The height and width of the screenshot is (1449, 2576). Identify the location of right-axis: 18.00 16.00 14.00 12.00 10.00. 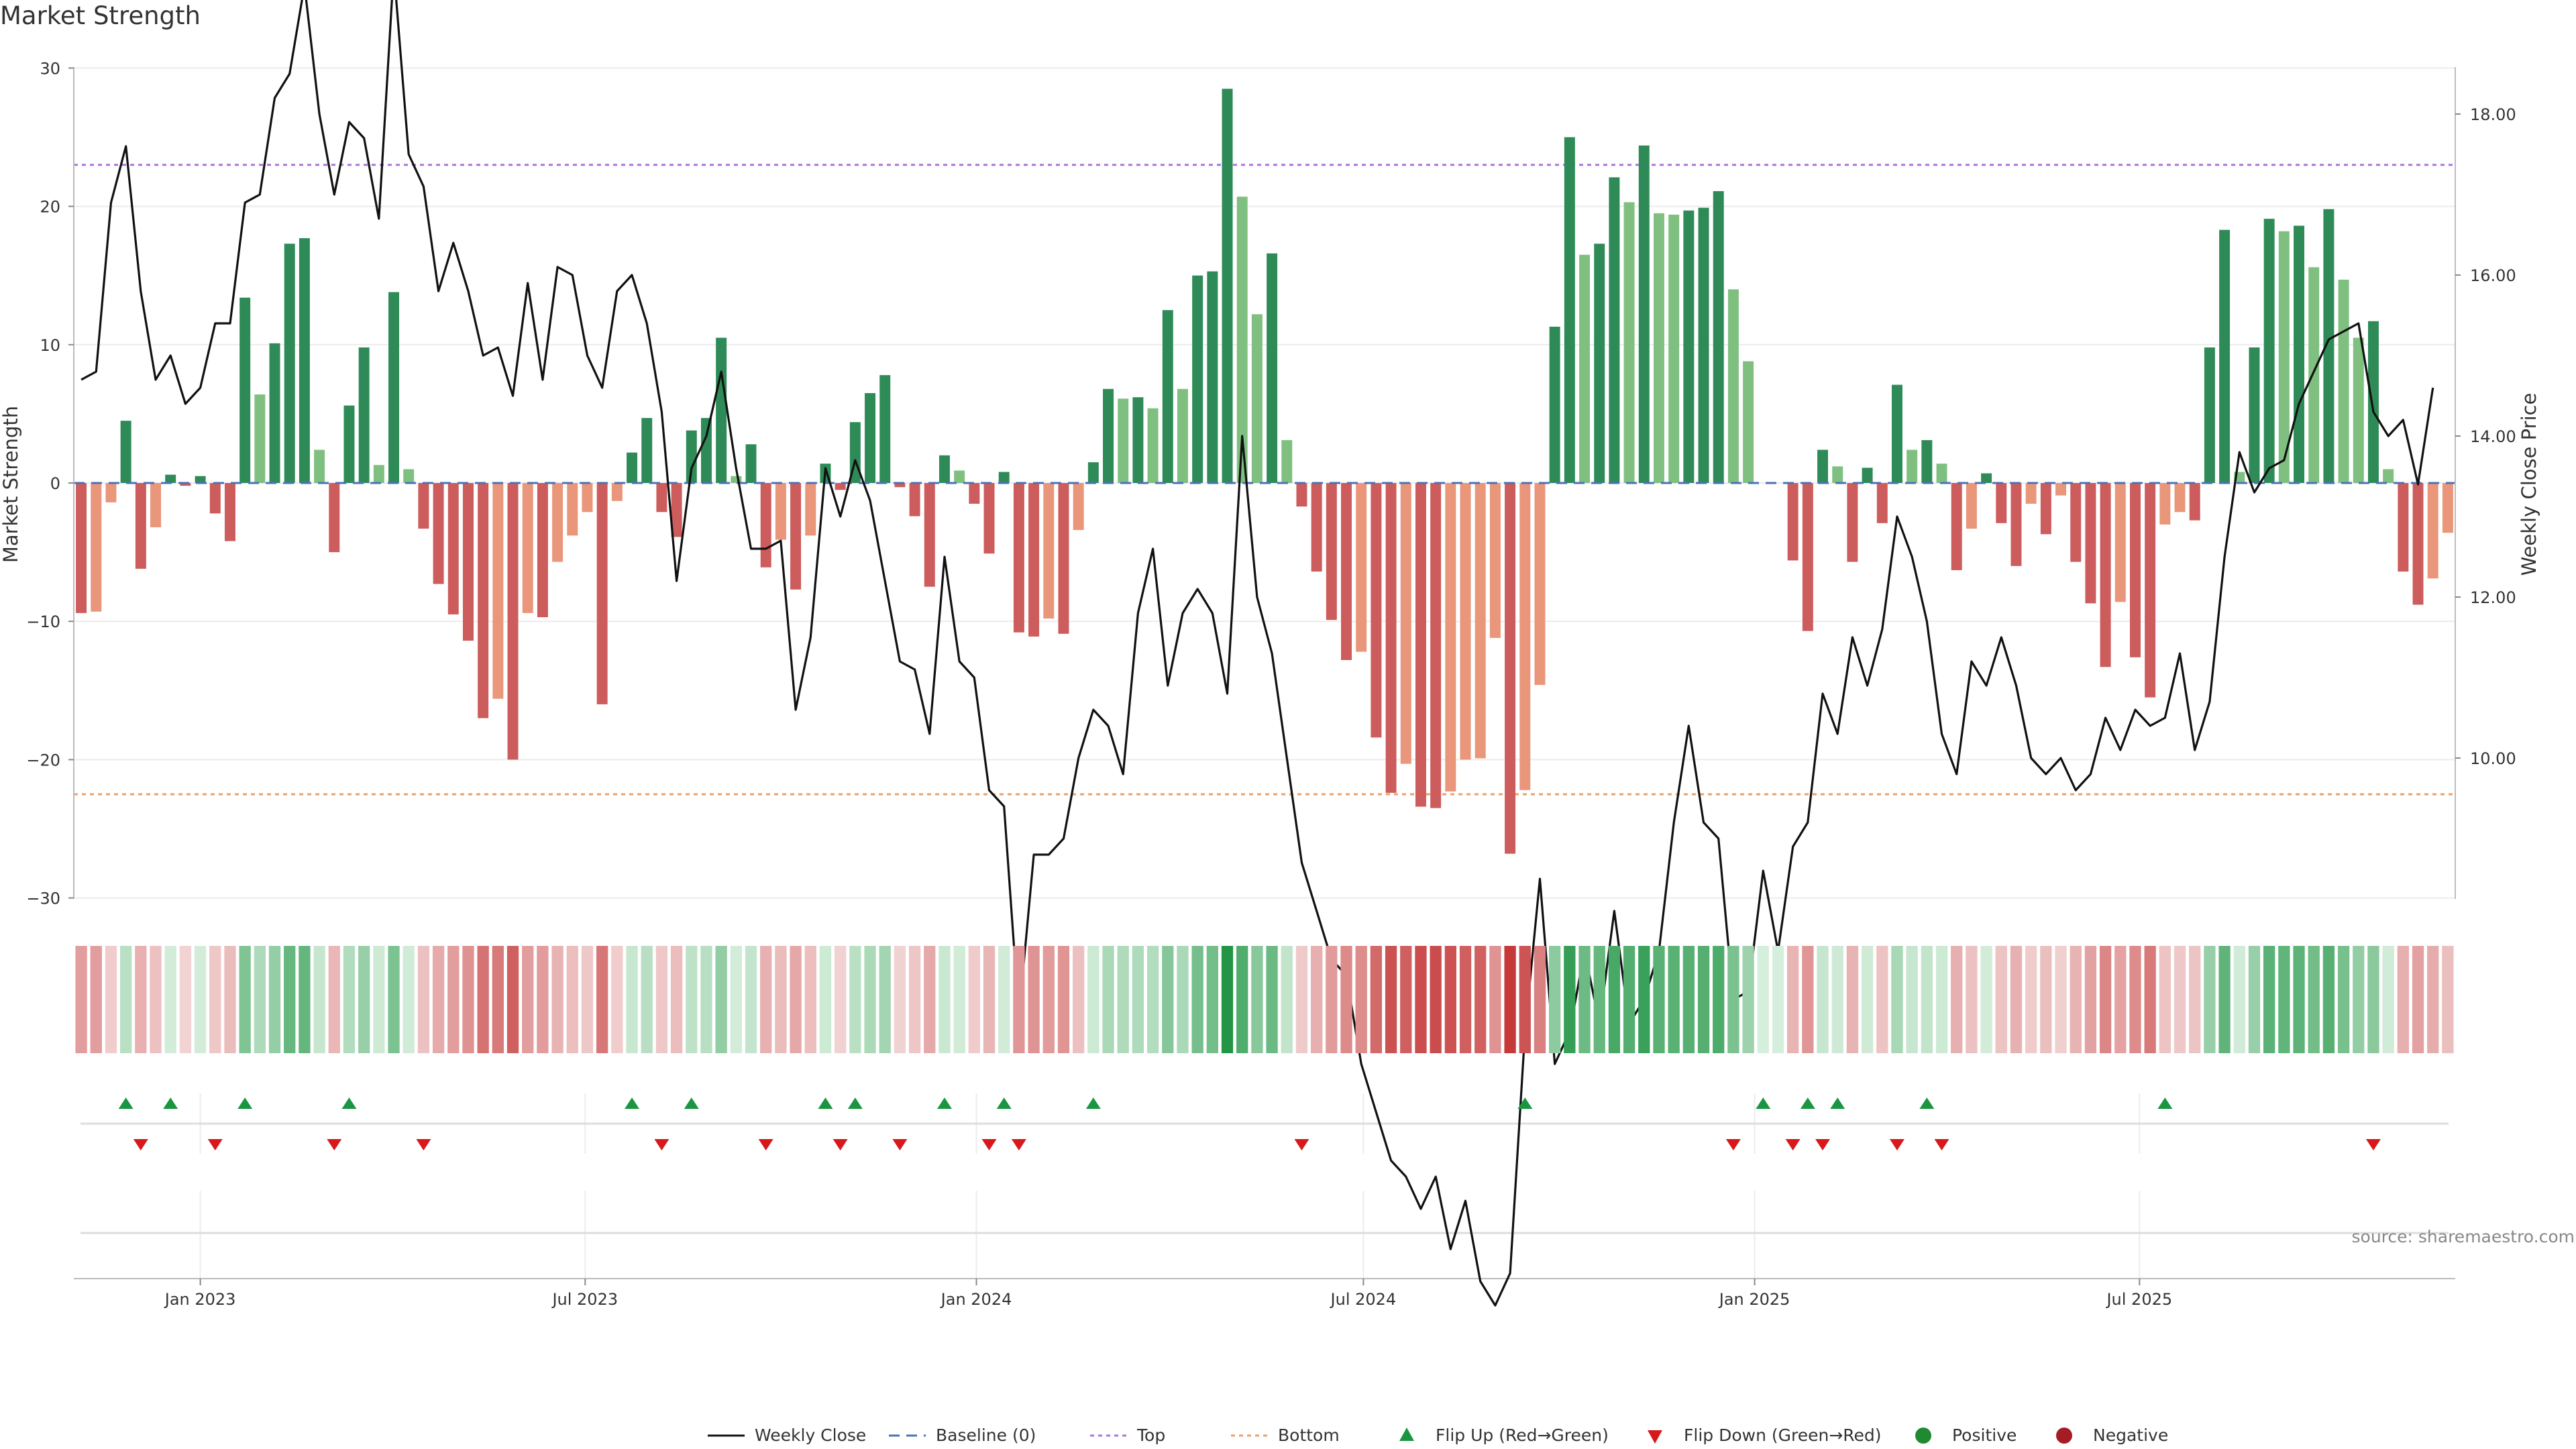
(2485, 483).